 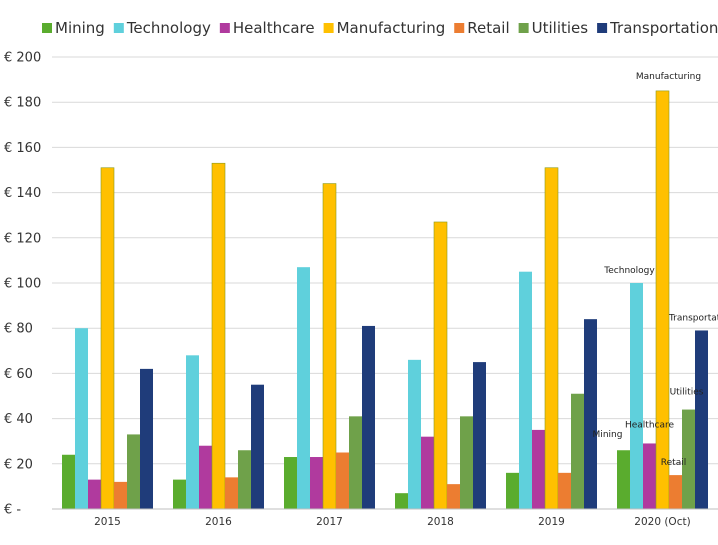 I want to click on annotation-manufacturing: Manufacturing, so click(x=668, y=77).